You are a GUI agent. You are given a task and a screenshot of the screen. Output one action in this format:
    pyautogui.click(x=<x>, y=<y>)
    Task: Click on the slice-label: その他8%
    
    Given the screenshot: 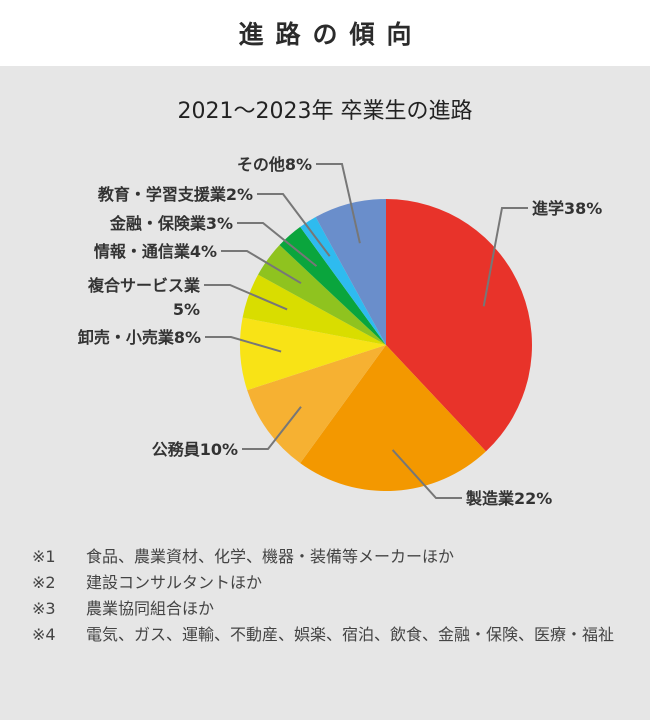 What is the action you would take?
    pyautogui.click(x=274, y=164)
    